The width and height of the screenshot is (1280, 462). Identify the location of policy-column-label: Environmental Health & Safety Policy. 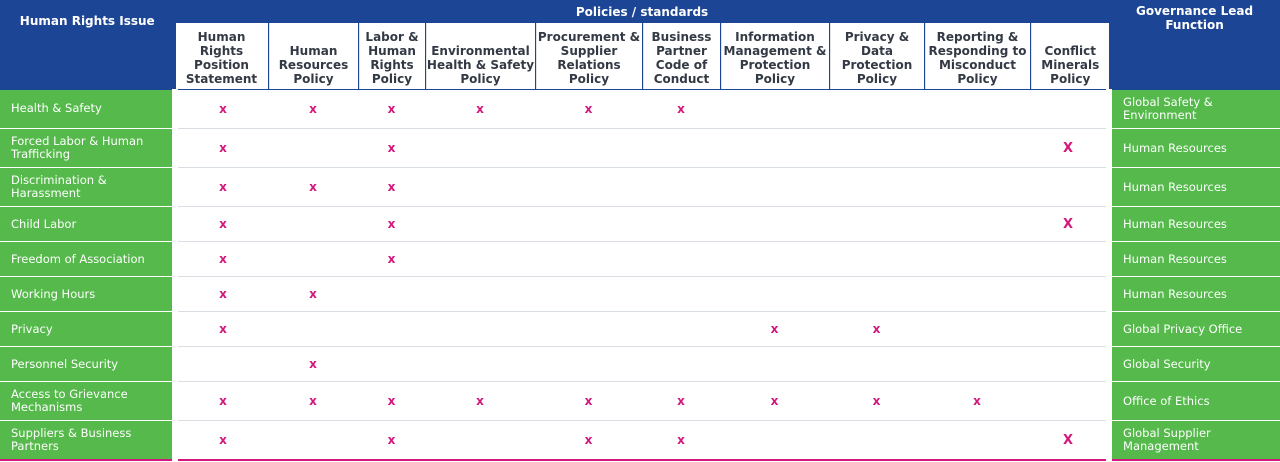
(480, 56).